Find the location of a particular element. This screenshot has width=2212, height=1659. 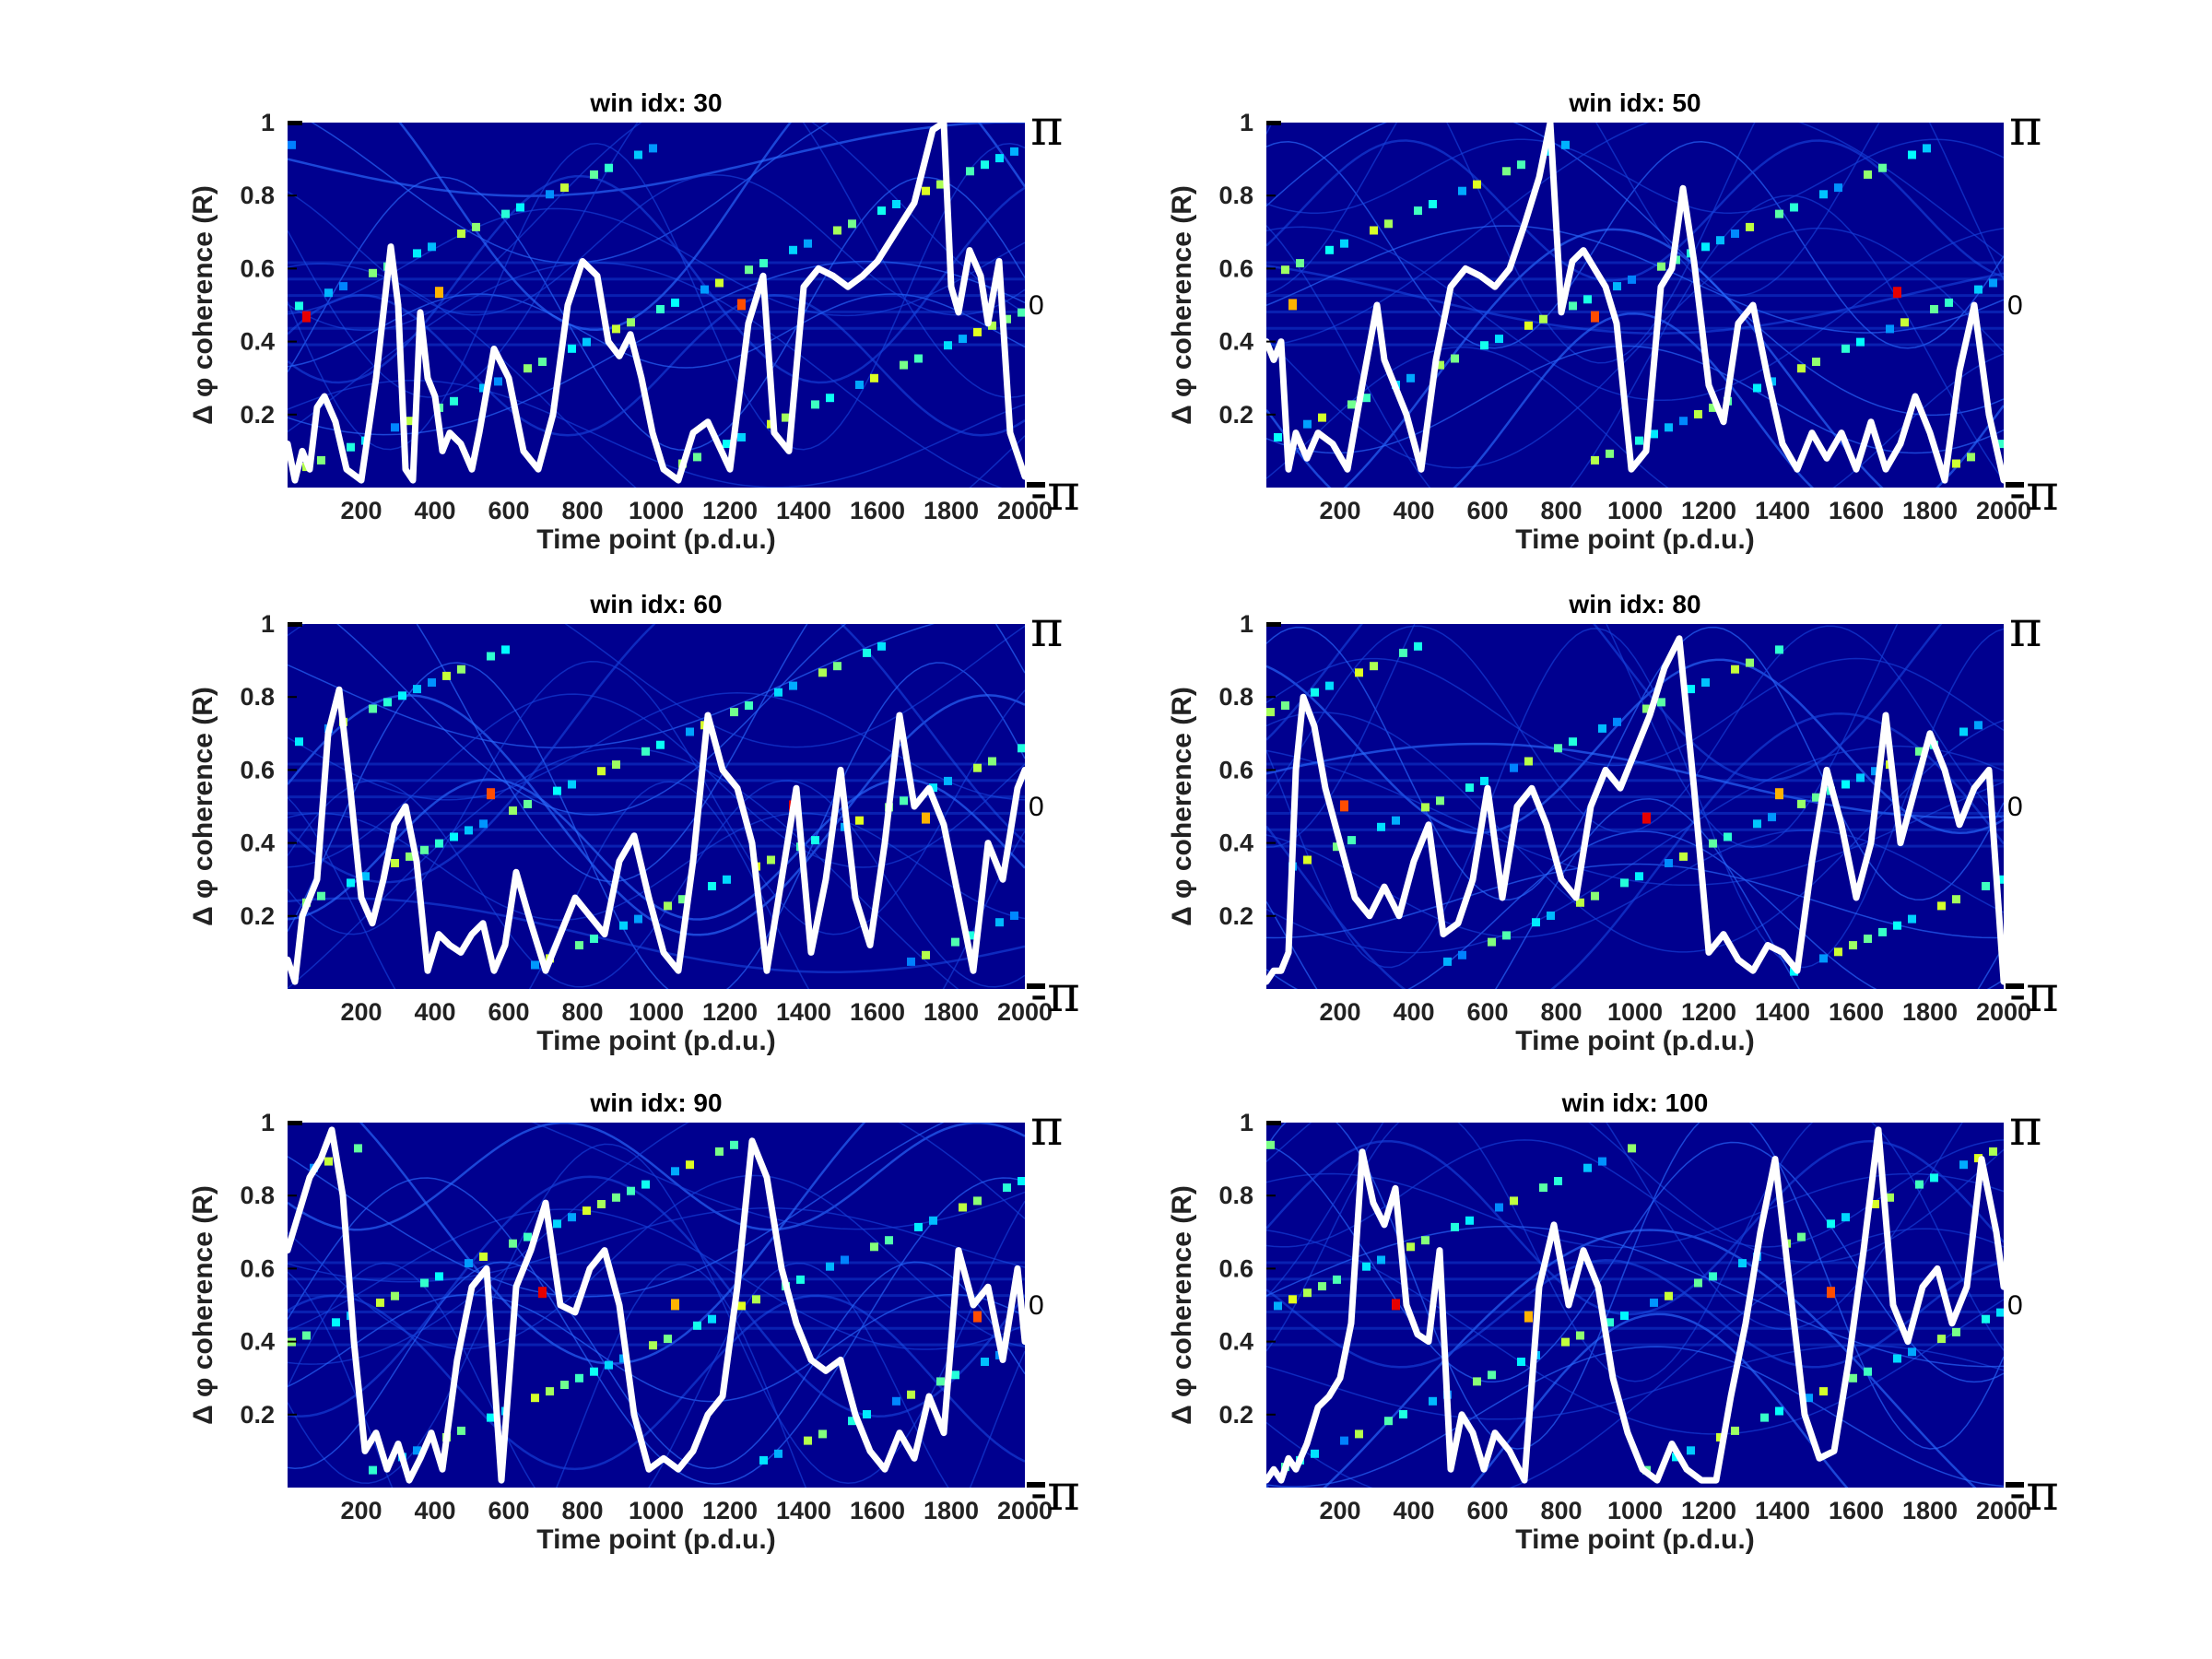

x-tick-label: 200 is located at coordinates (1339, 1012).